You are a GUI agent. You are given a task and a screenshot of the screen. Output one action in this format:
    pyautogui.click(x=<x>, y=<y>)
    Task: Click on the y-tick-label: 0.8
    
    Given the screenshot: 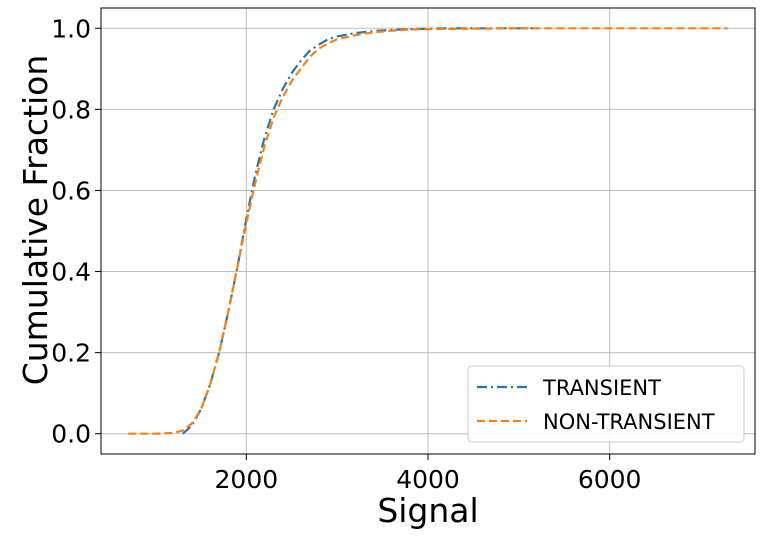 What is the action you would take?
    pyautogui.click(x=71, y=109)
    